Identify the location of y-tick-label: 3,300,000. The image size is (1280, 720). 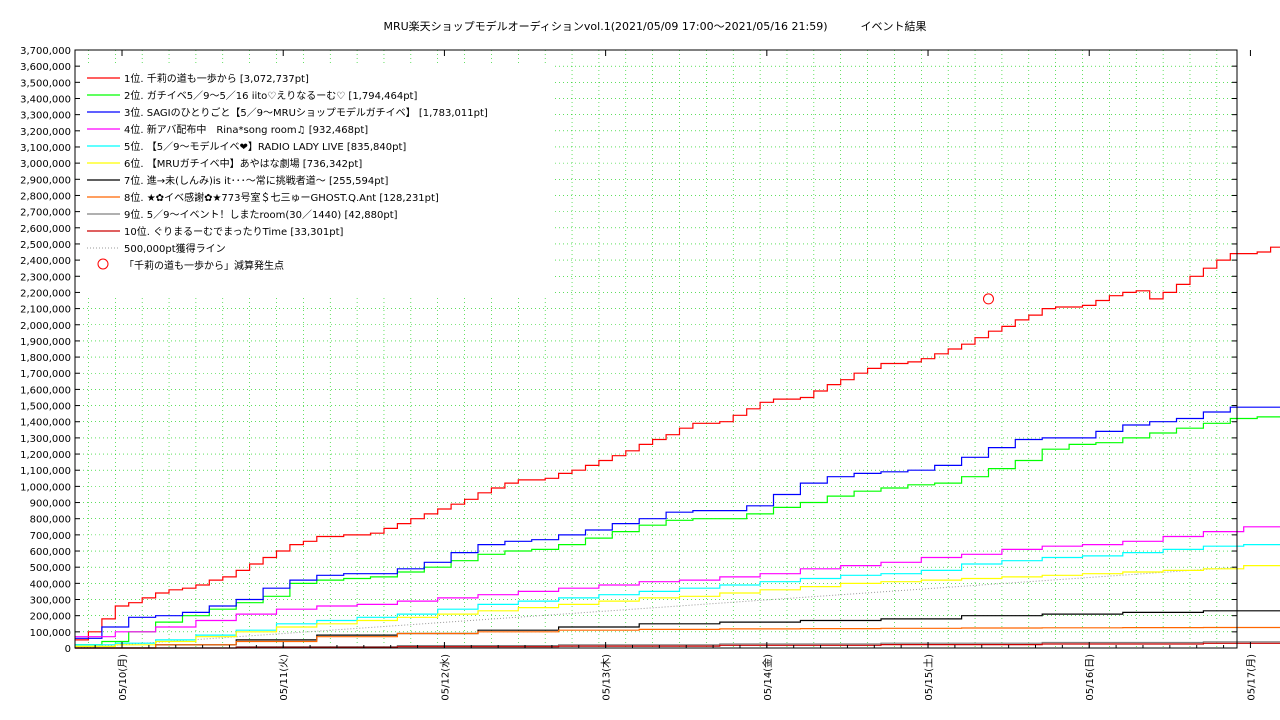
(45, 116).